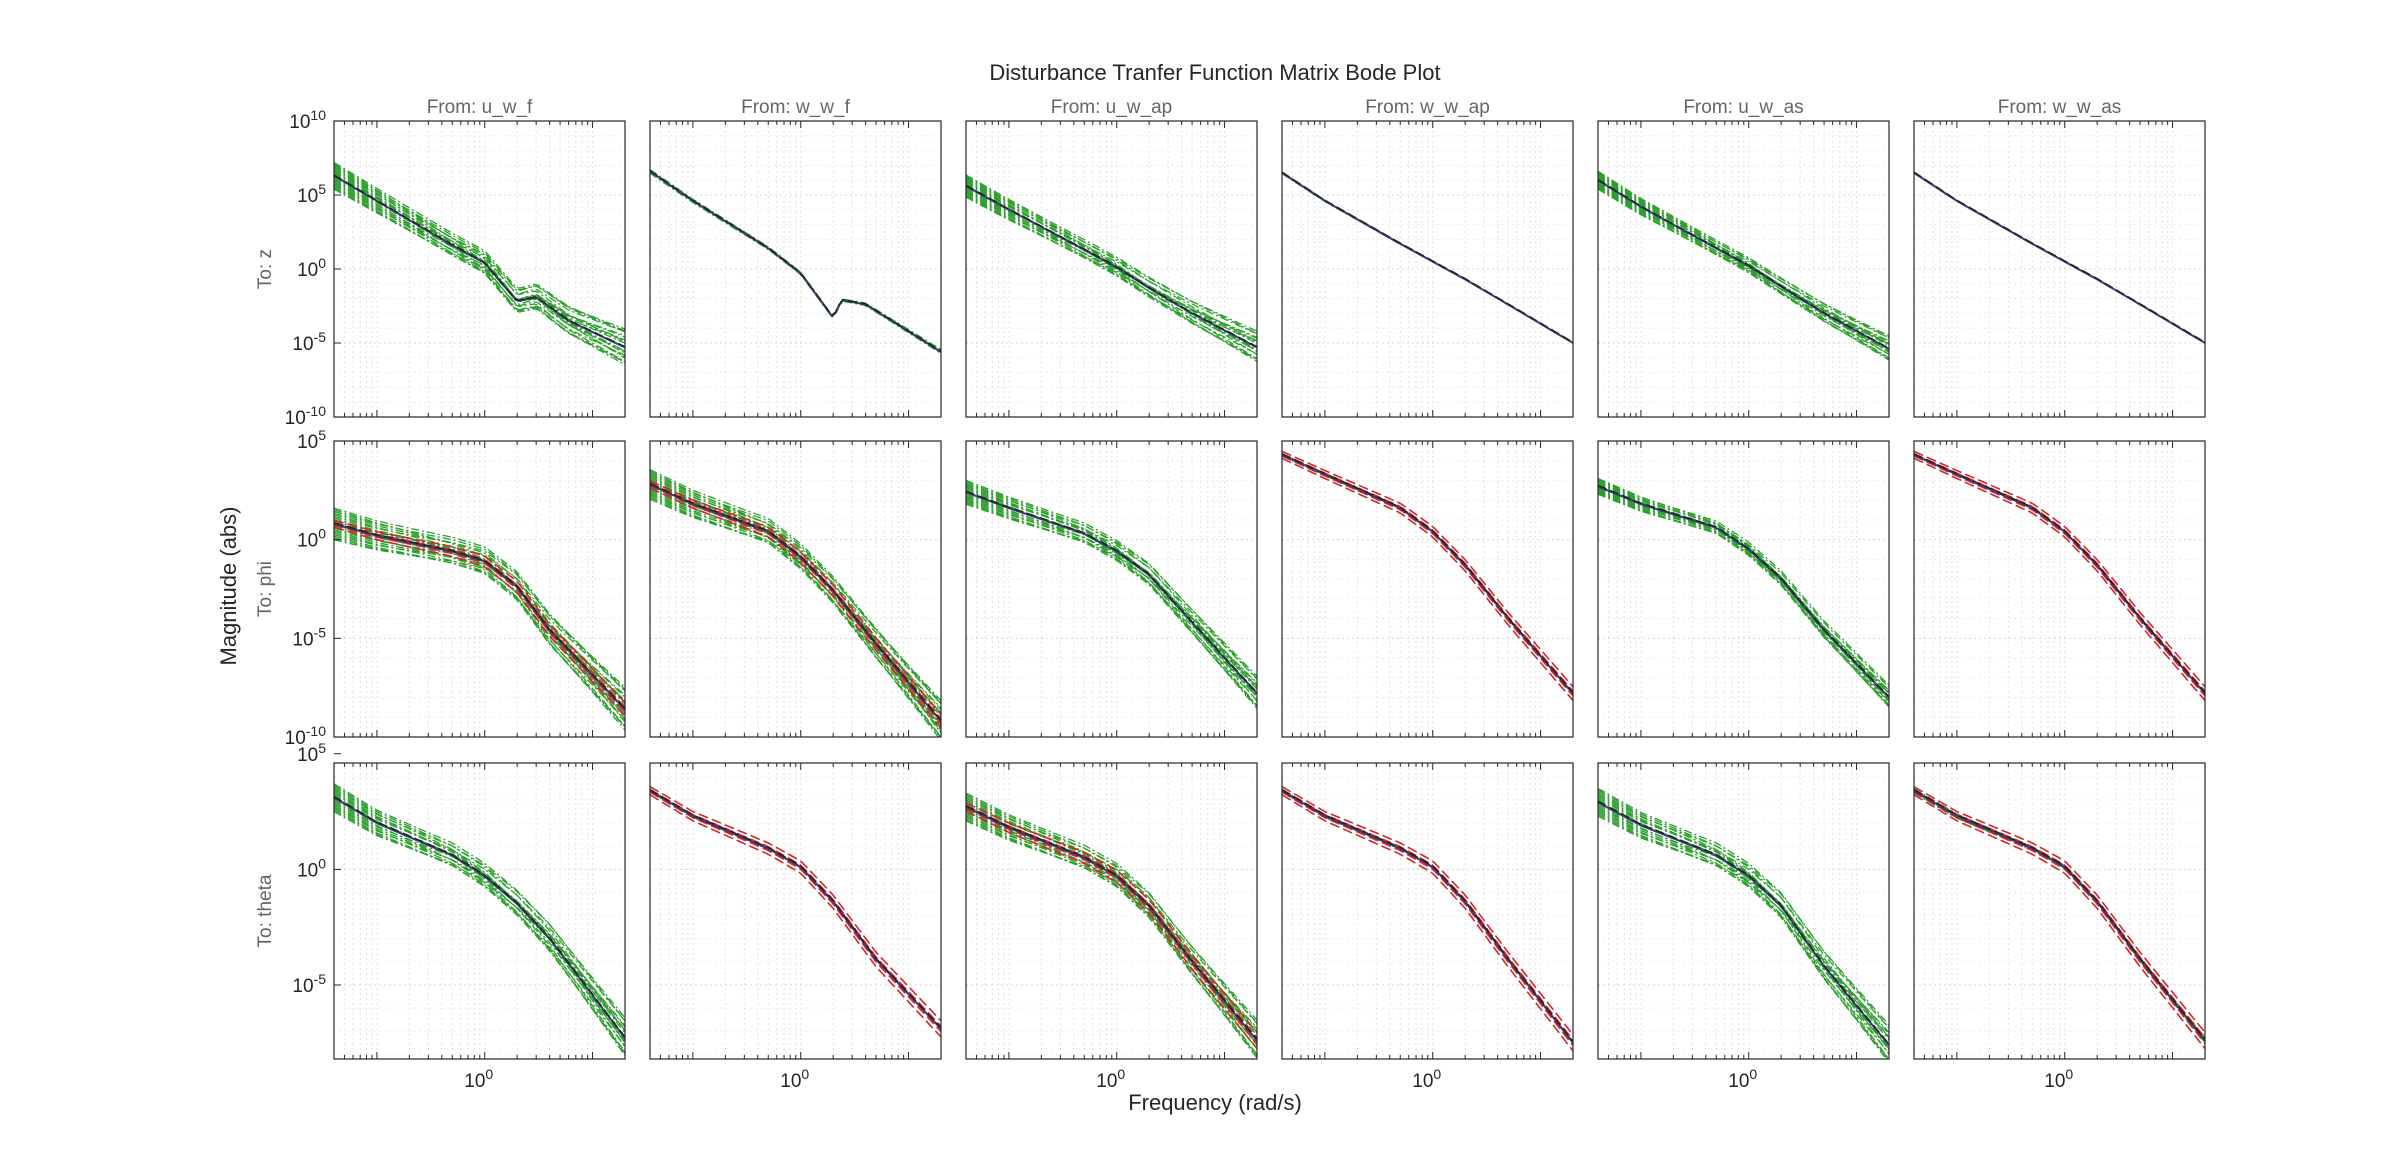 This screenshot has height=1175, width=2400. What do you see at coordinates (311, 539) in the screenshot?
I see `y-tick-label: 10⁰` at bounding box center [311, 539].